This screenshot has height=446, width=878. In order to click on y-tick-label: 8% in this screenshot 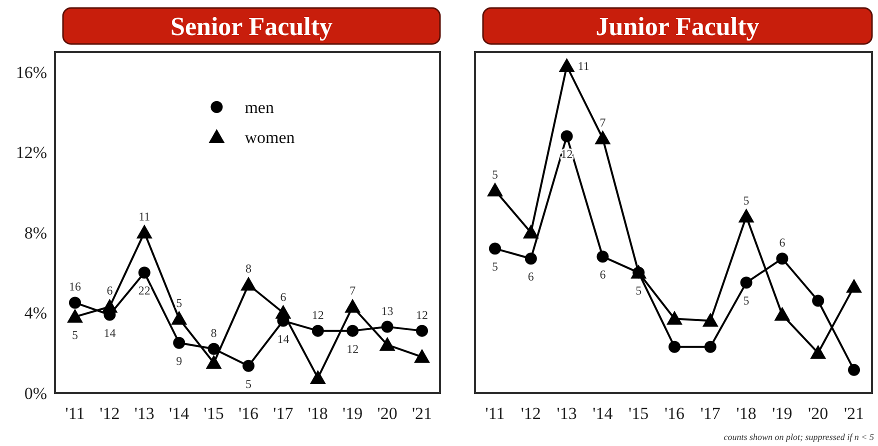, I will do `click(35, 232)`.